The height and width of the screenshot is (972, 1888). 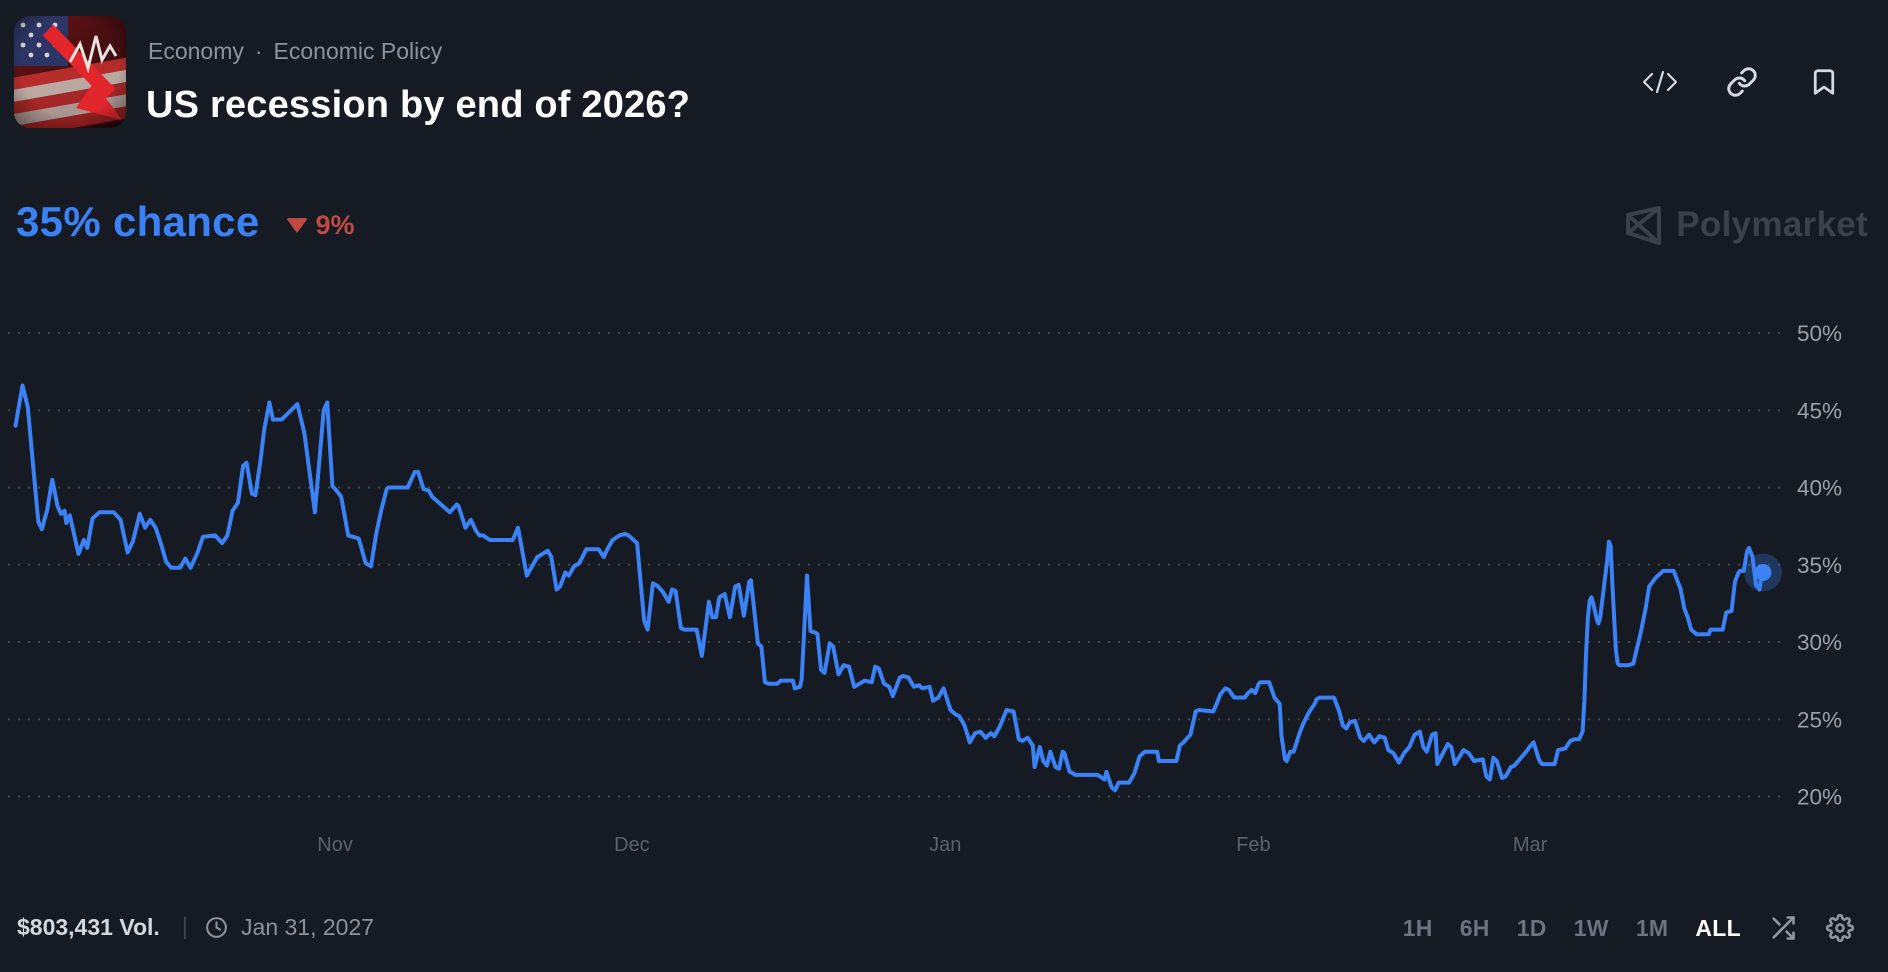 What do you see at coordinates (1474, 927) in the screenshot?
I see `timeframe-6h: 6H` at bounding box center [1474, 927].